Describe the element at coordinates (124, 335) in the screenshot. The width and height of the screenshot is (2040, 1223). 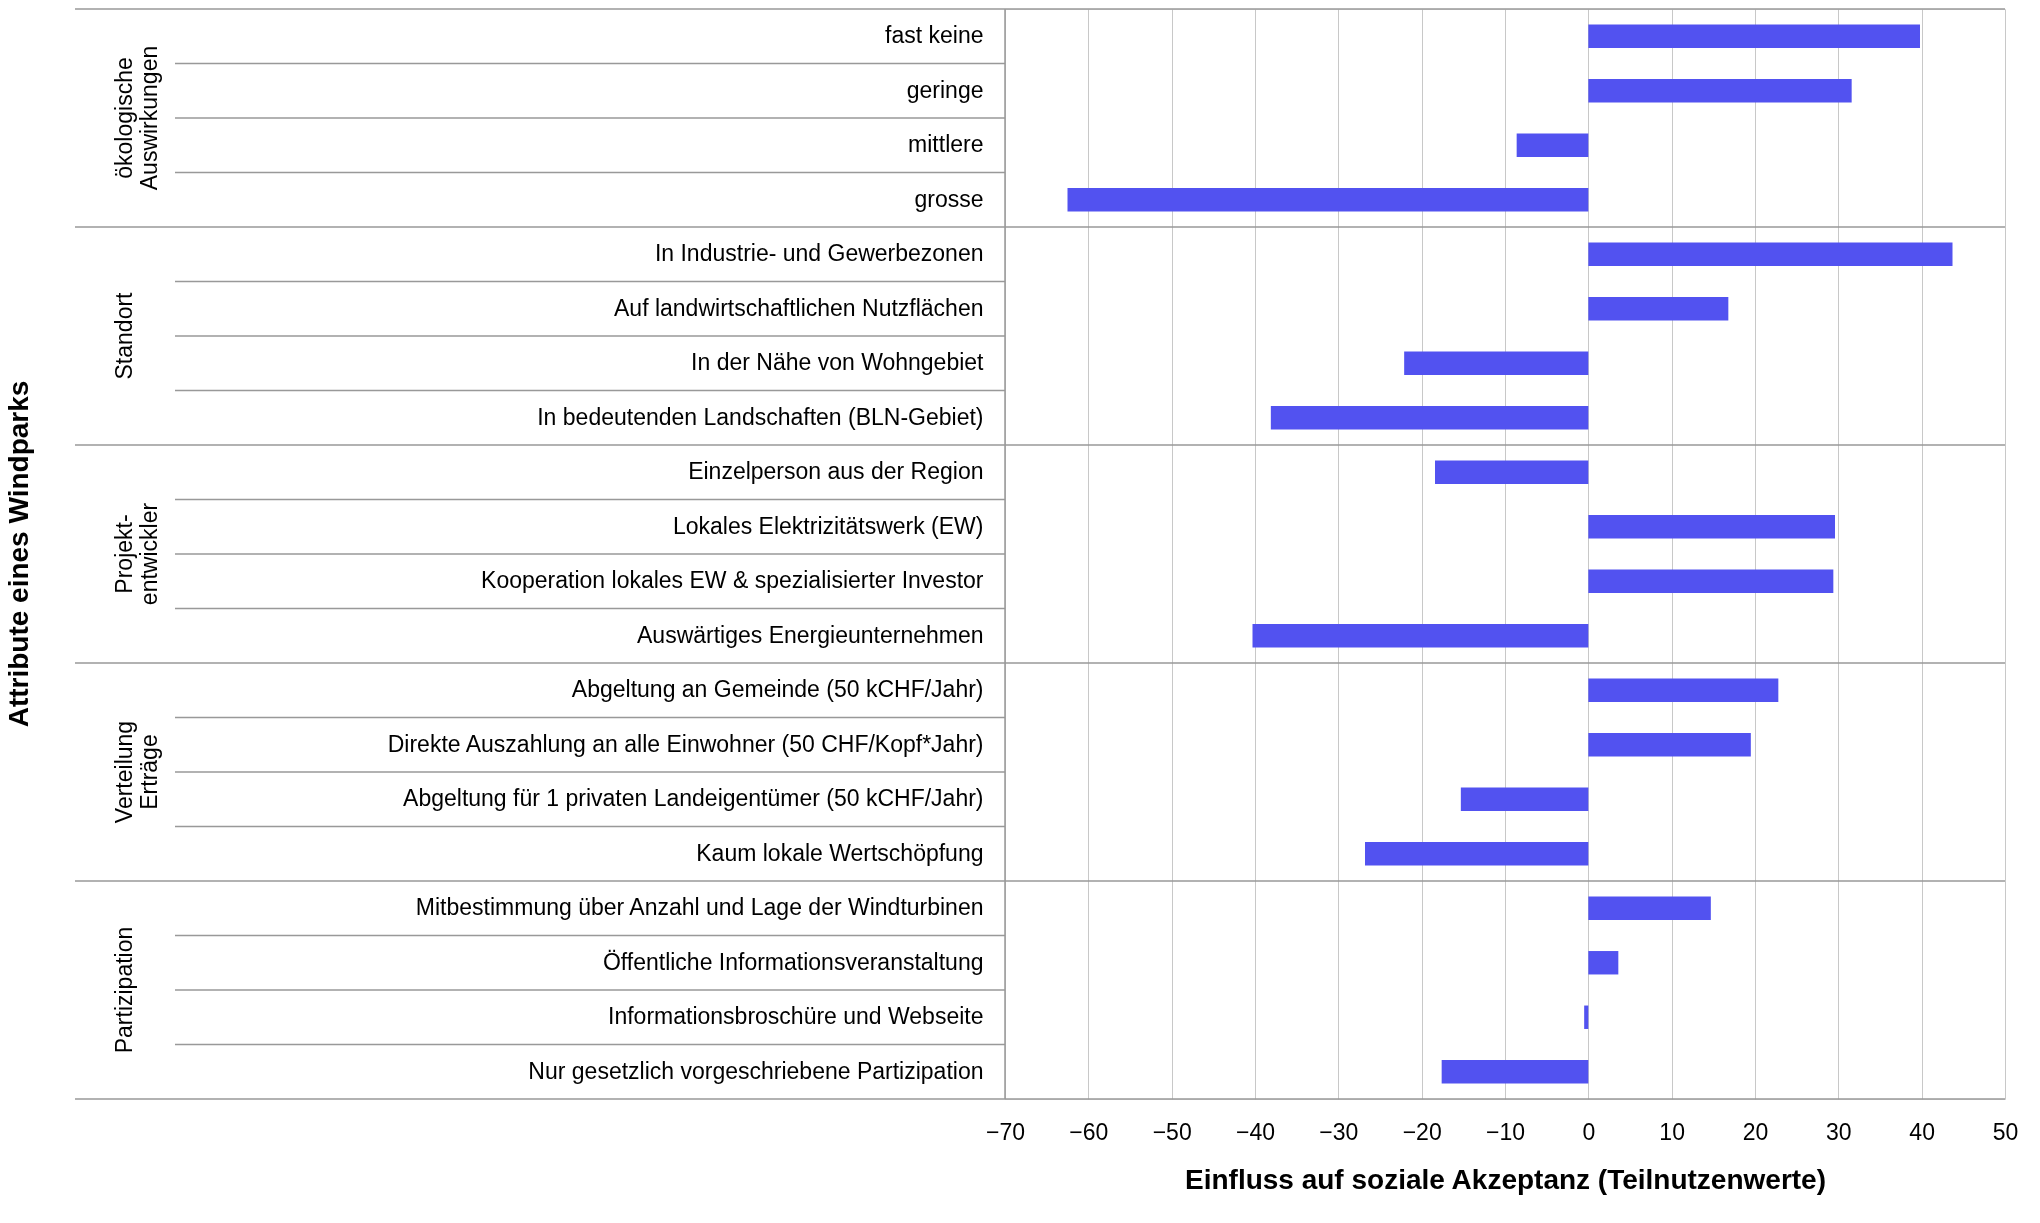
I see `text: Standort` at that location.